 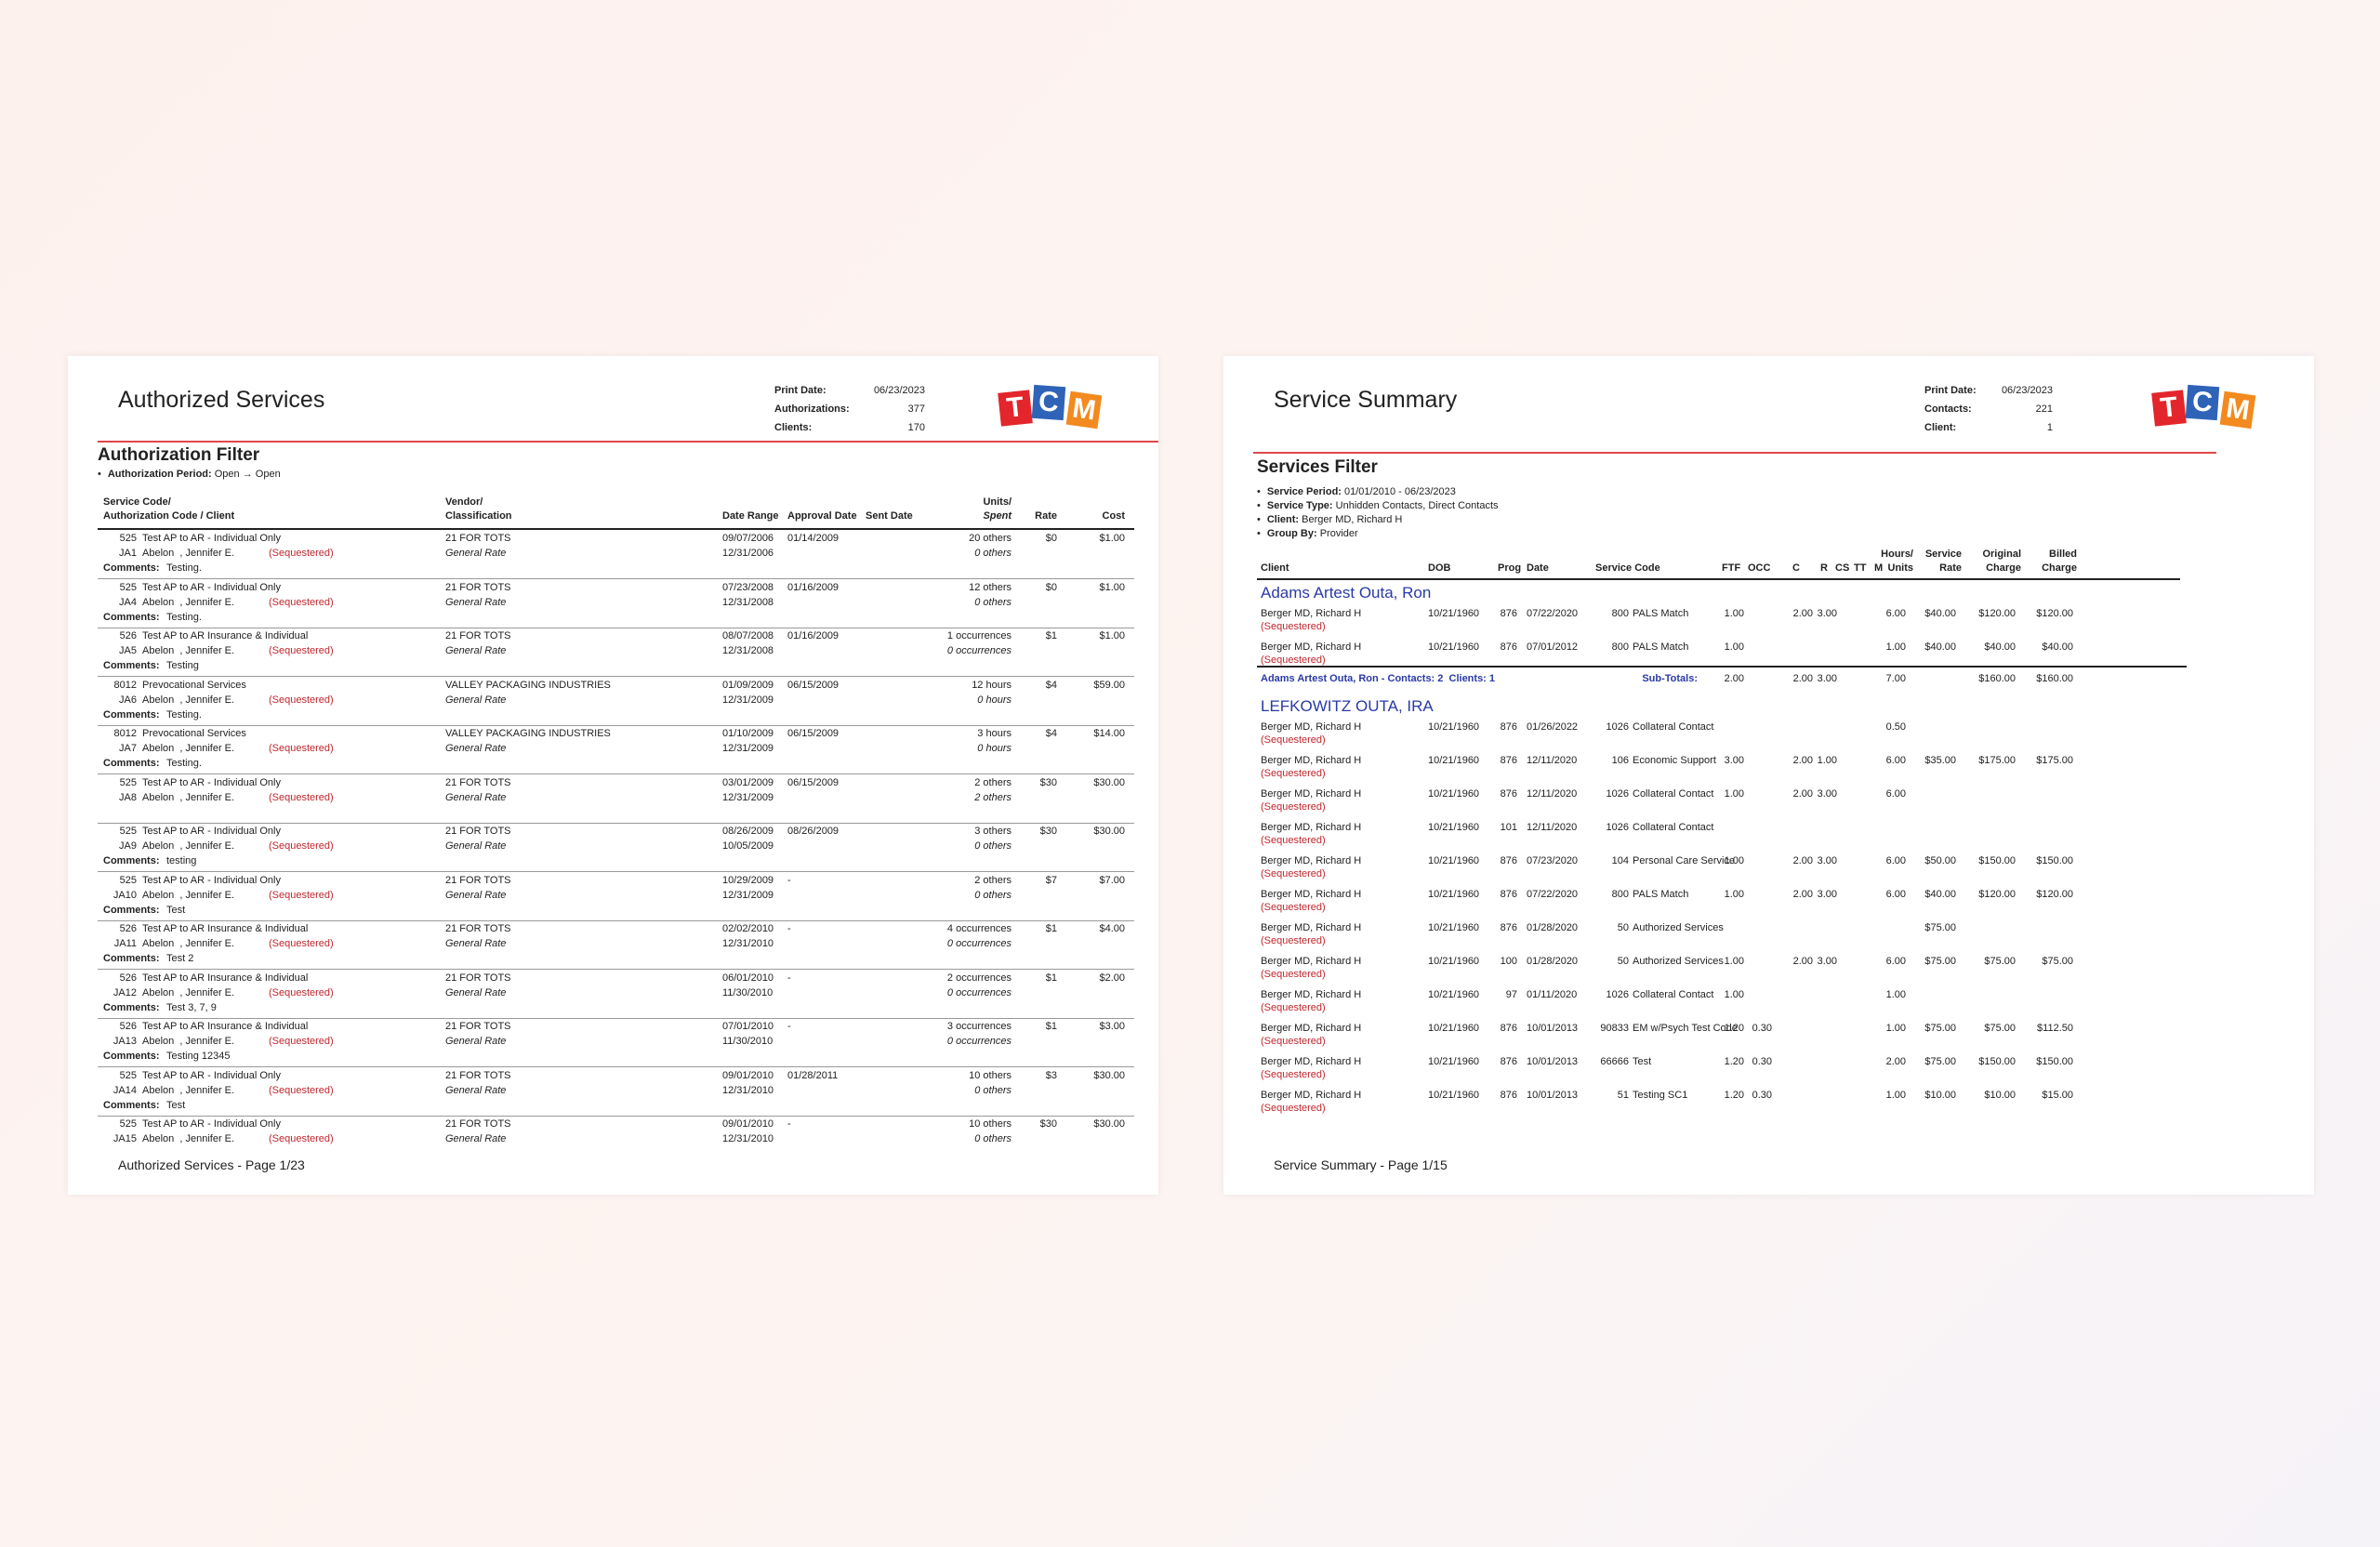 I want to click on date-end: 11/30/2010, so click(x=748, y=1041).